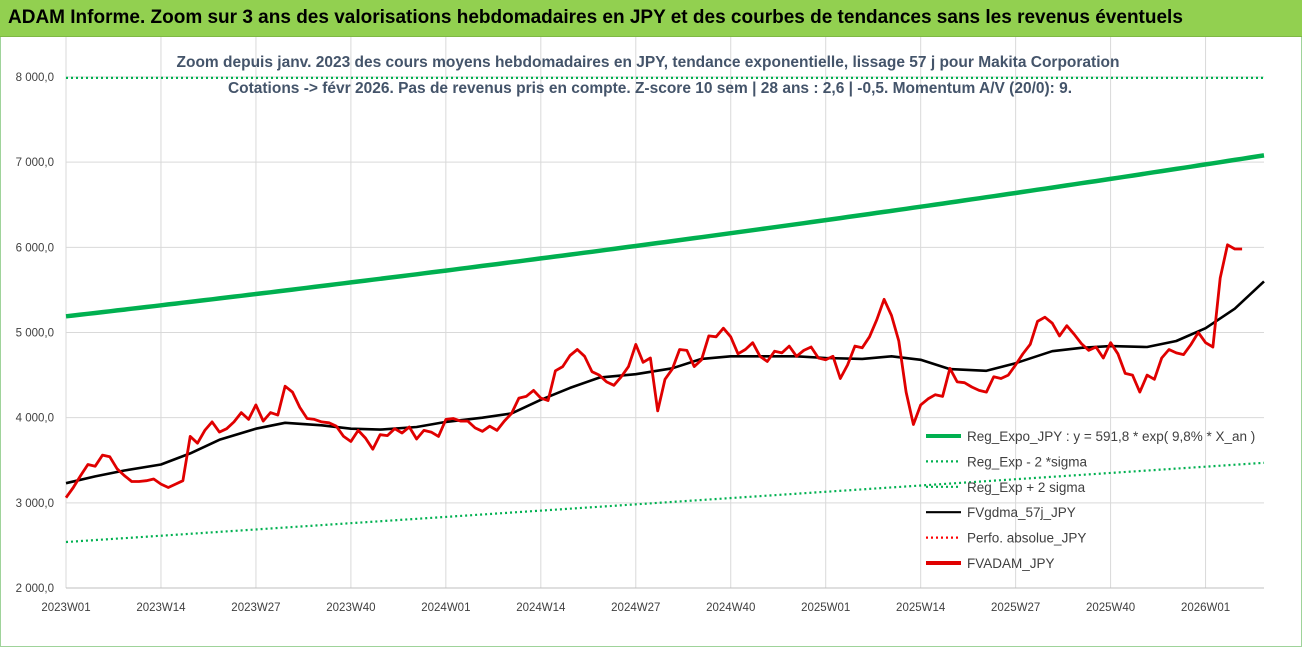 This screenshot has width=1302, height=647. Describe the element at coordinates (730, 608) in the screenshot. I see `x-tick-label: 2024W40` at that location.